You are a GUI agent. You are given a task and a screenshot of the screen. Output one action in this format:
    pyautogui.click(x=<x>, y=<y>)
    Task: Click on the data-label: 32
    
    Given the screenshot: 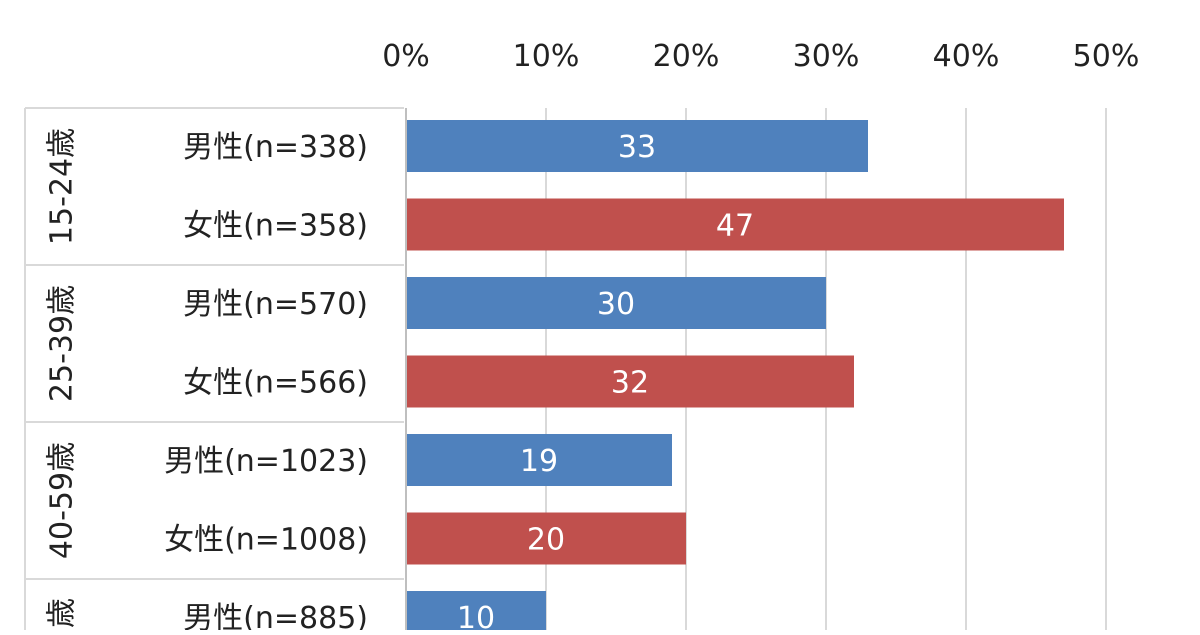 What is the action you would take?
    pyautogui.click(x=630, y=383)
    